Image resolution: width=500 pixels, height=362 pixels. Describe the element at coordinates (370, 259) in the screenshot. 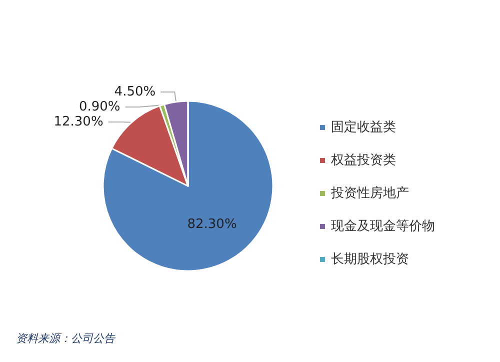

I see `legend-label: 长期股权投资` at that location.